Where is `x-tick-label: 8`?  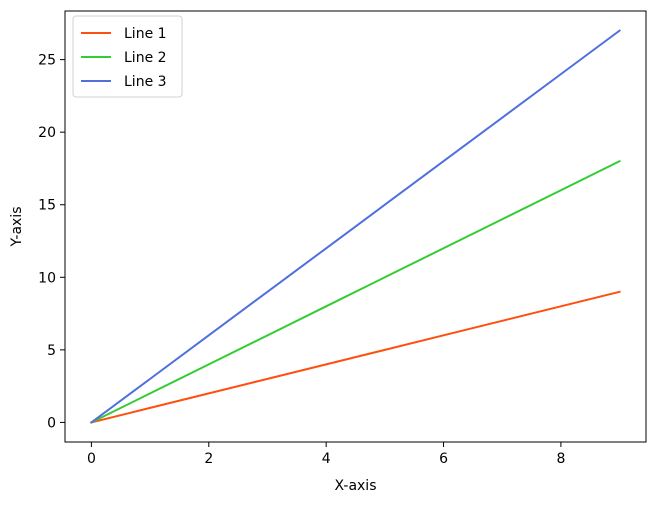 x-tick-label: 8 is located at coordinates (560, 459).